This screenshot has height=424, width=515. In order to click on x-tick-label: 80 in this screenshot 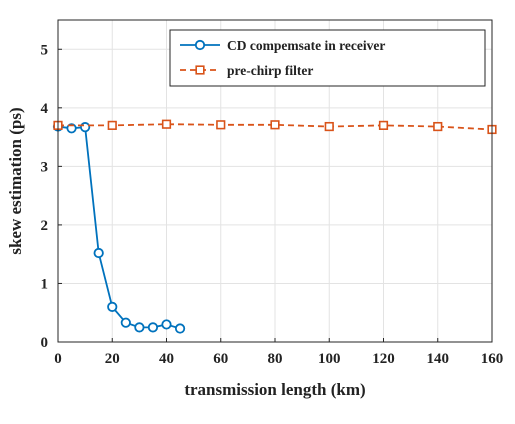, I will do `click(275, 359)`.